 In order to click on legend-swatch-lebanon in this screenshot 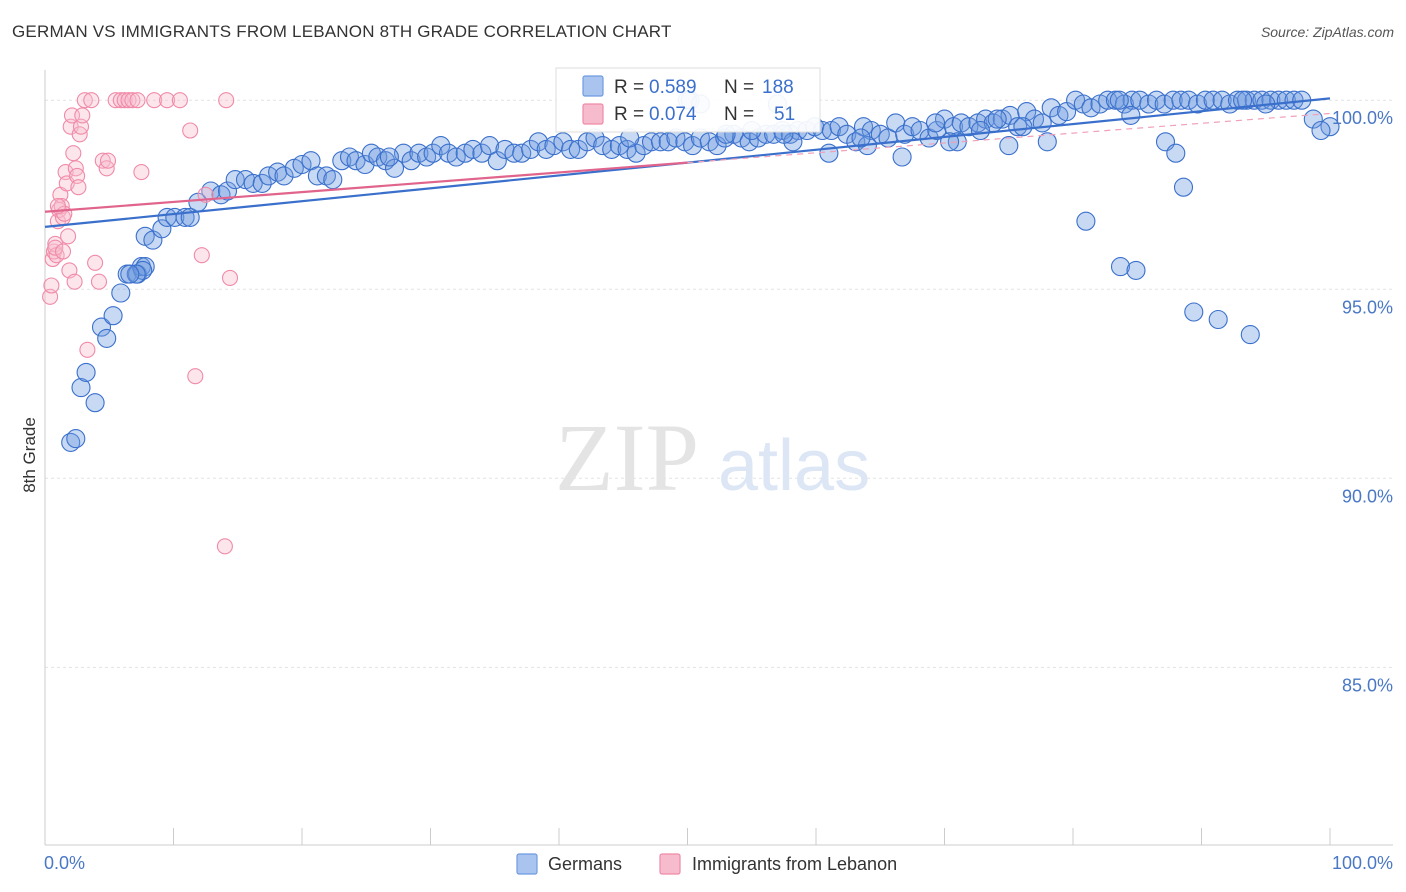, I will do `click(593, 114)`.